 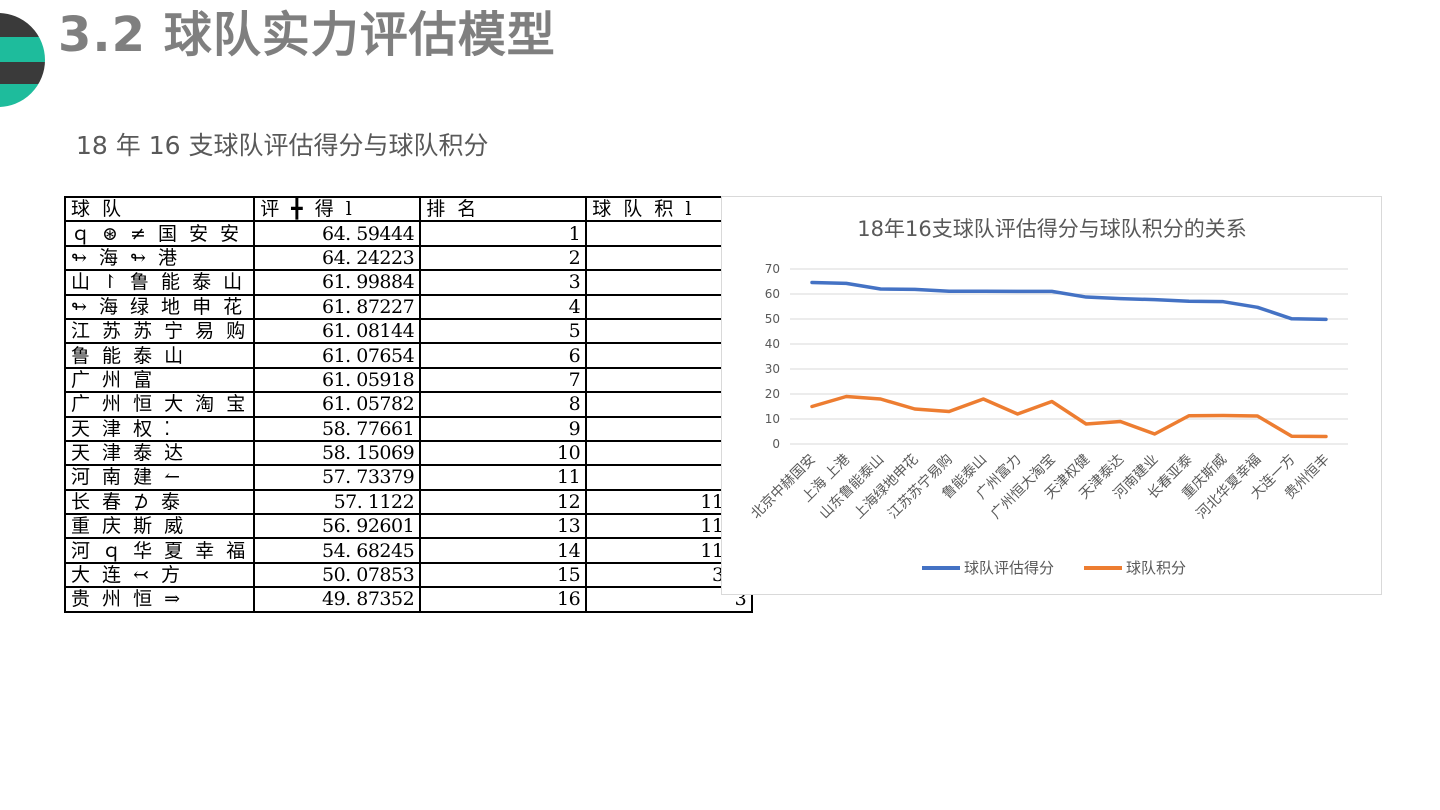 I want to click on table-cell: 贵 州 恒 ⇒, so click(x=159, y=599).